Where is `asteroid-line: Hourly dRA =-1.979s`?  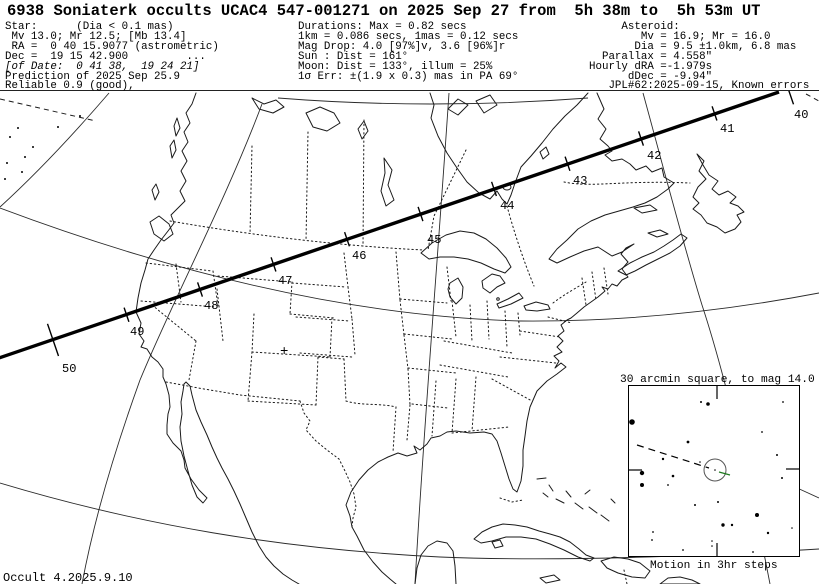 asteroid-line: Hourly dRA =-1.979s is located at coordinates (651, 66).